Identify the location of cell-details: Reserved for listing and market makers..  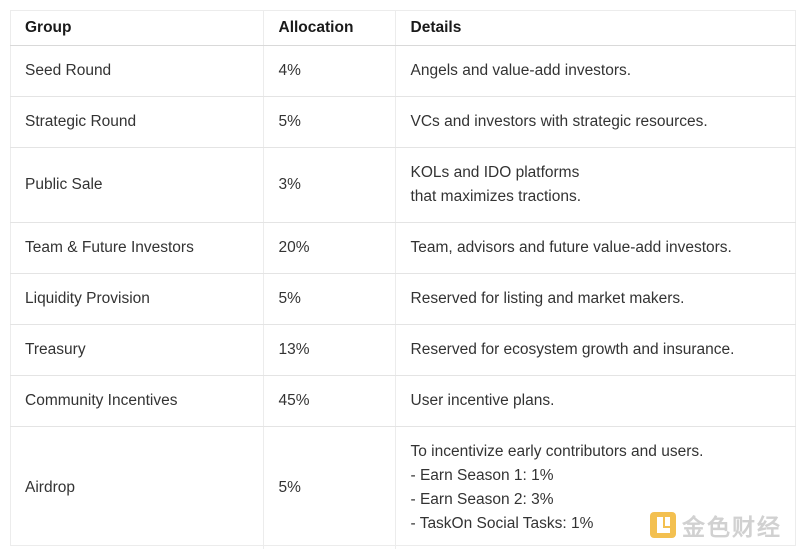
(595, 299).